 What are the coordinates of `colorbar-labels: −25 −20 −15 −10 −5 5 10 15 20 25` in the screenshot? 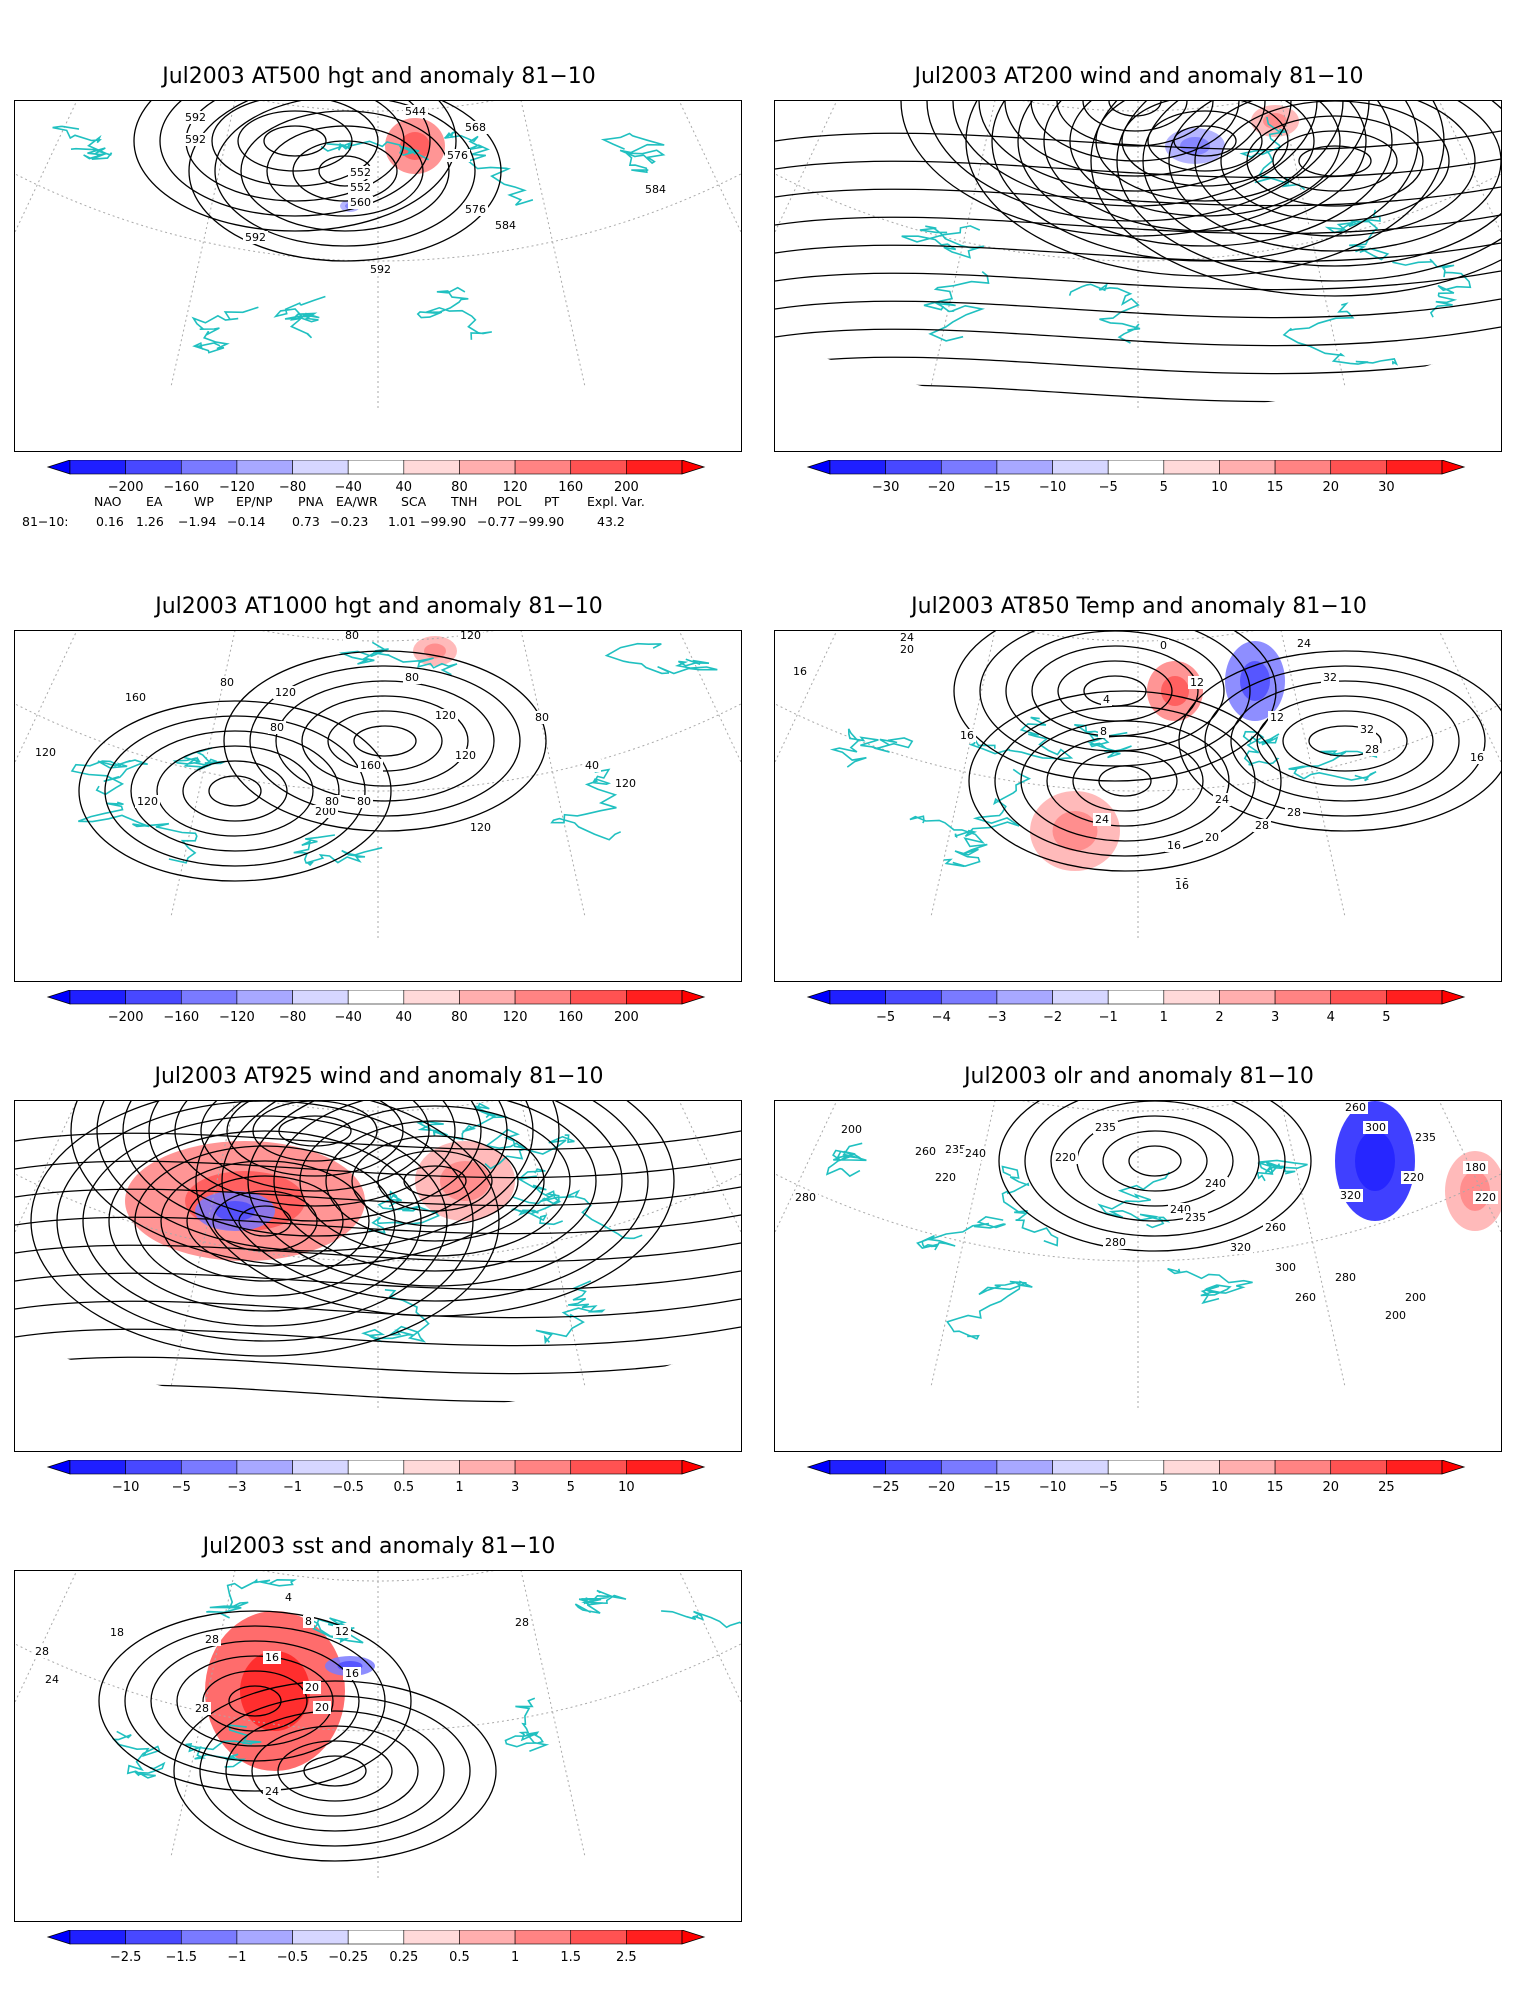 It's located at (1139, 1488).